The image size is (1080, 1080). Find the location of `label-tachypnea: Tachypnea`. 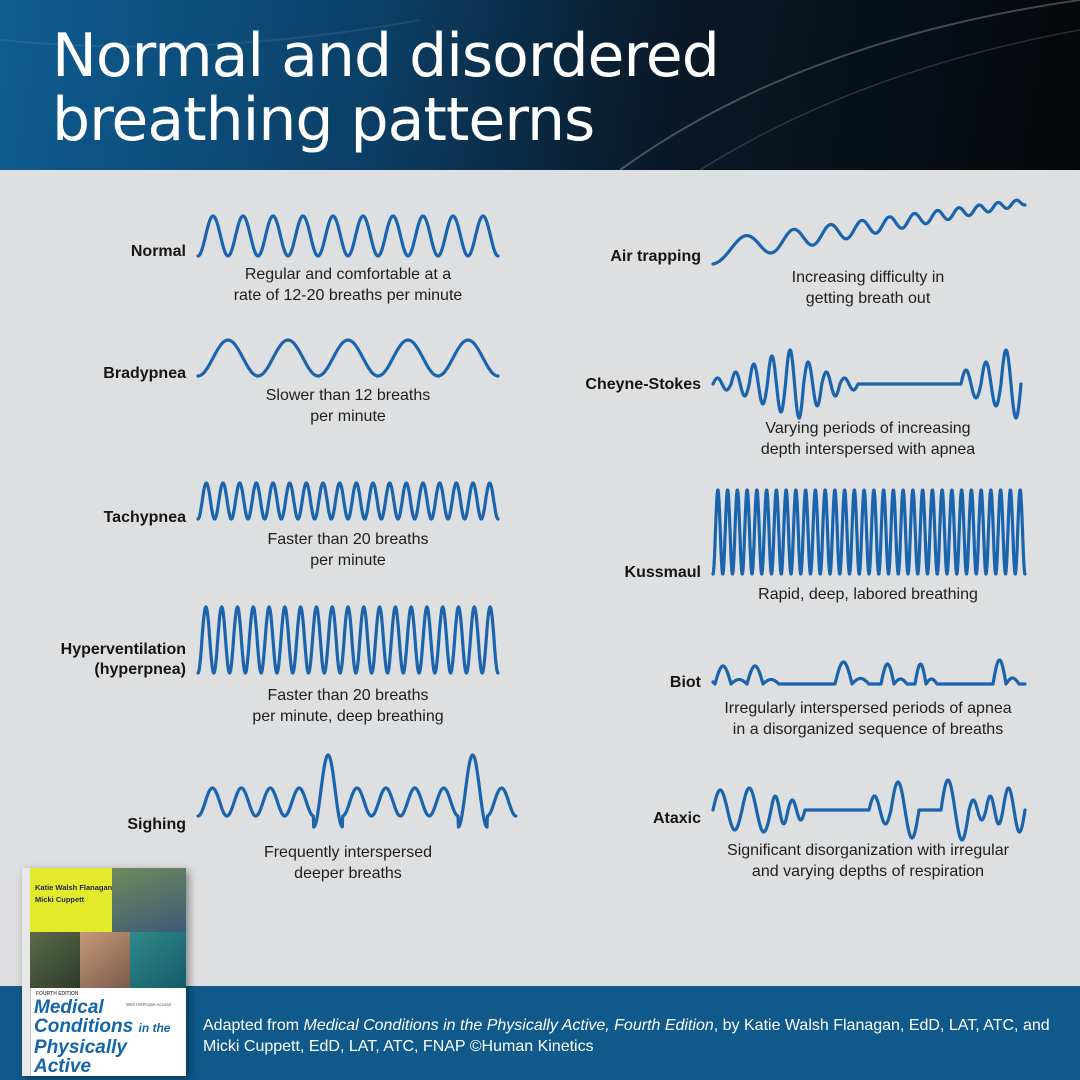

label-tachypnea: Tachypnea is located at coordinates (144, 517).